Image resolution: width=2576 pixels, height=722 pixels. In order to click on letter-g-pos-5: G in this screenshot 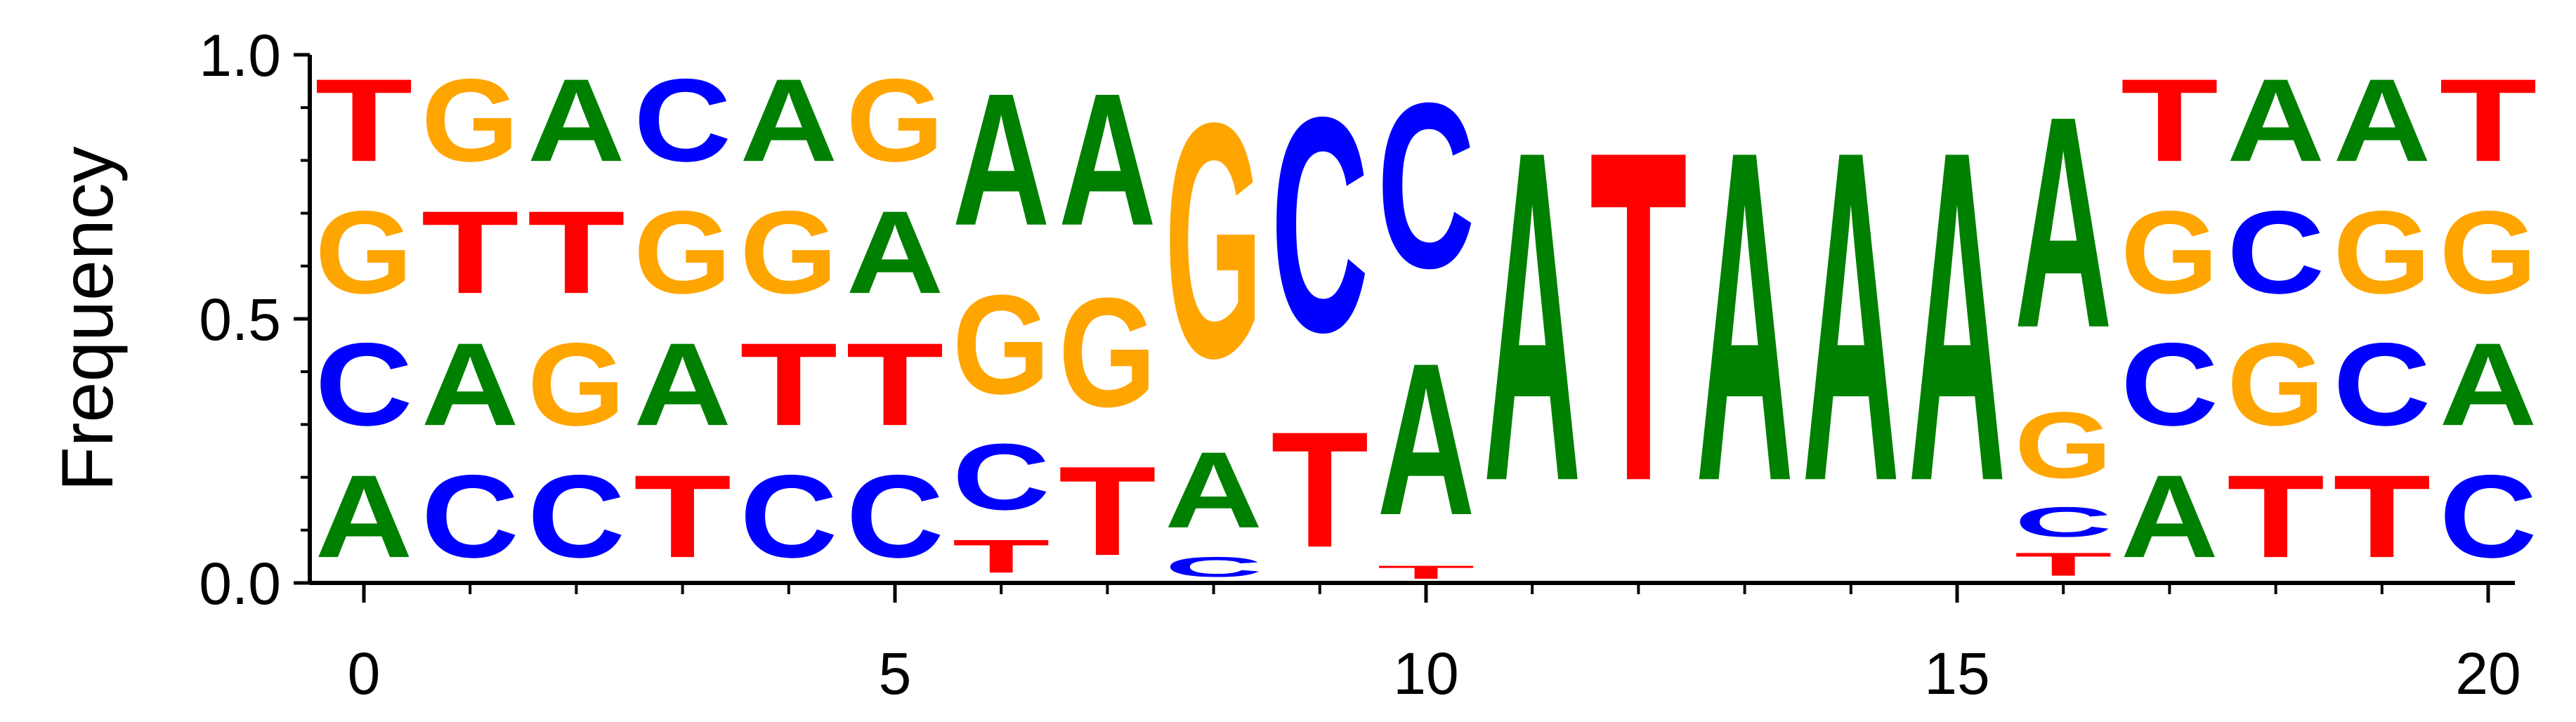, I will do `click(895, 120)`.